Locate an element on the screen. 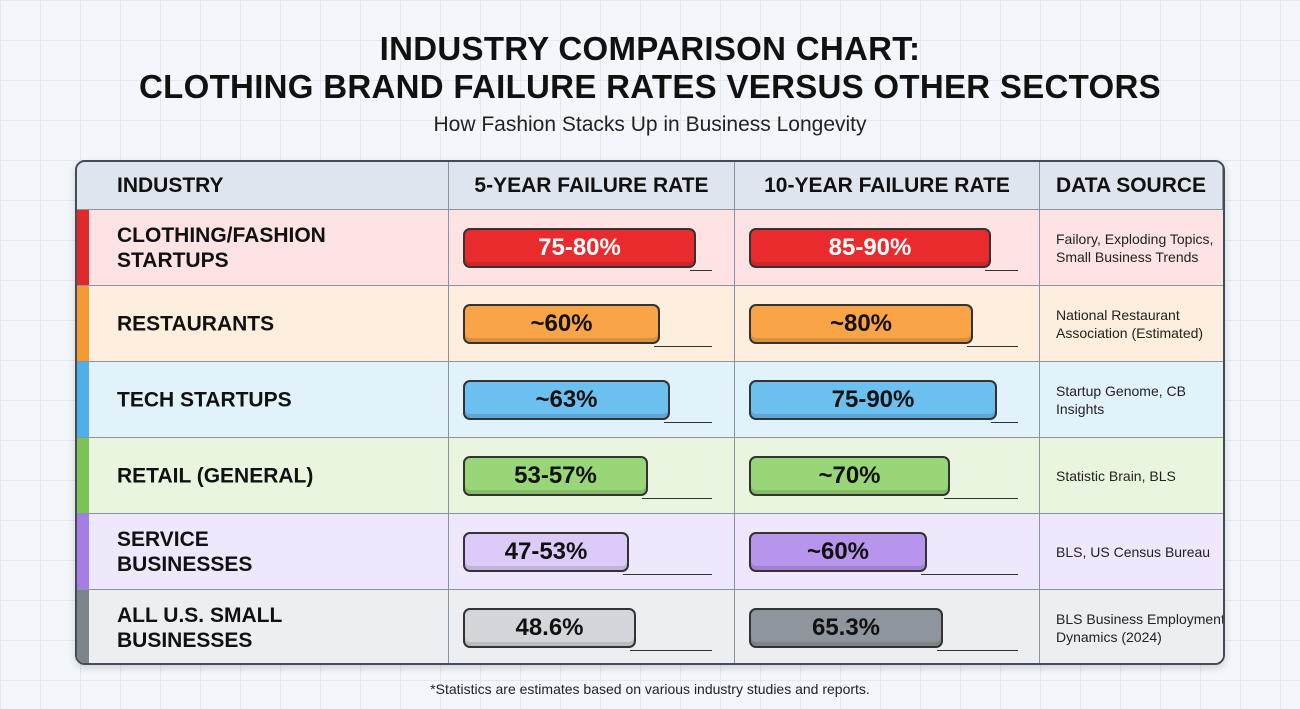 The height and width of the screenshot is (709, 1300). data-source: BLS Business Employment Dynamics (2024) is located at coordinates (1140, 627).